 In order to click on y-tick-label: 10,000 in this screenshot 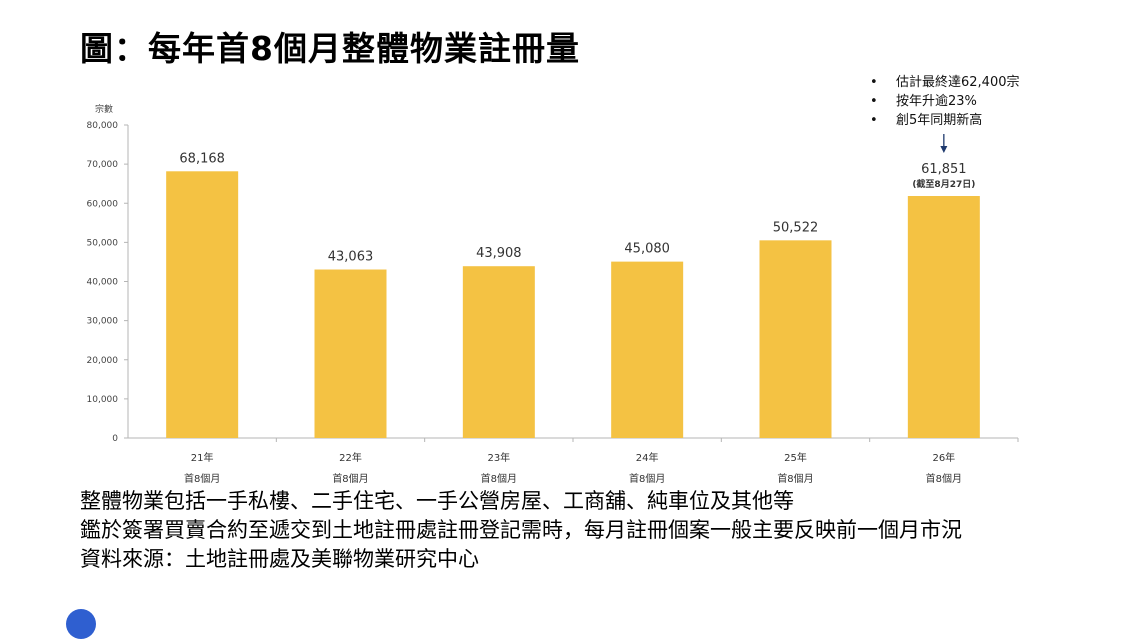, I will do `click(103, 400)`.